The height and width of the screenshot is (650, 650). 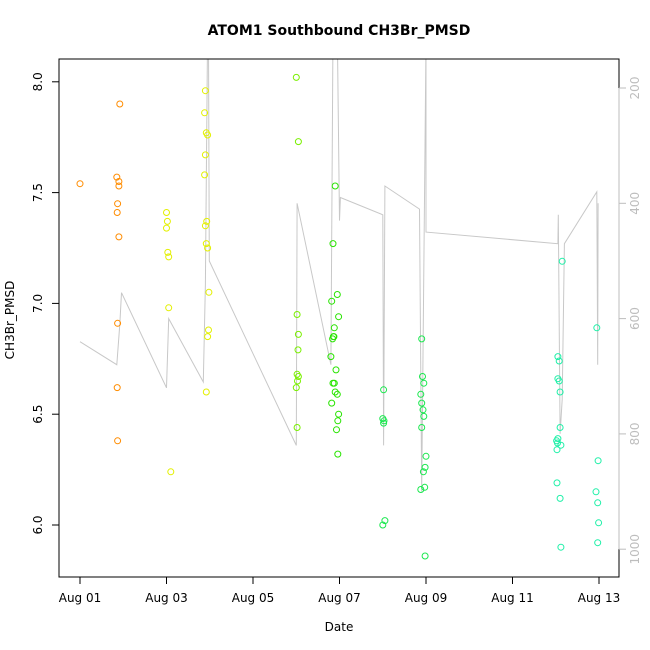 What do you see at coordinates (38, 414) in the screenshot?
I see `y-tick-label: 6.5` at bounding box center [38, 414].